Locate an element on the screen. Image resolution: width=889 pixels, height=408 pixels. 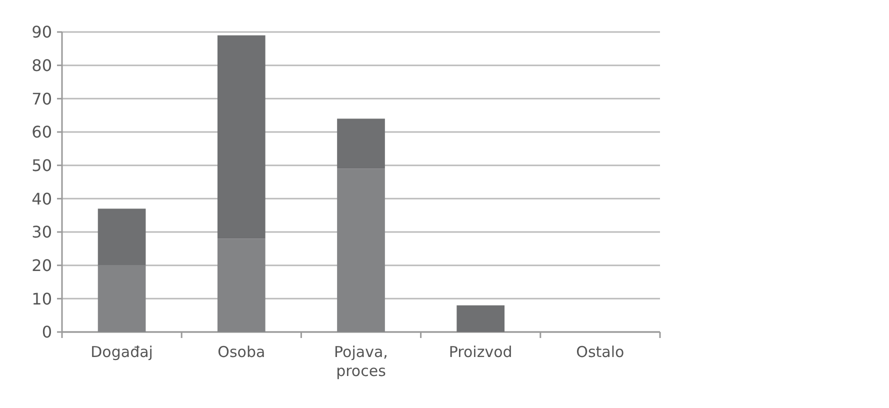
x-tick-label: Događaj is located at coordinates (121, 352).